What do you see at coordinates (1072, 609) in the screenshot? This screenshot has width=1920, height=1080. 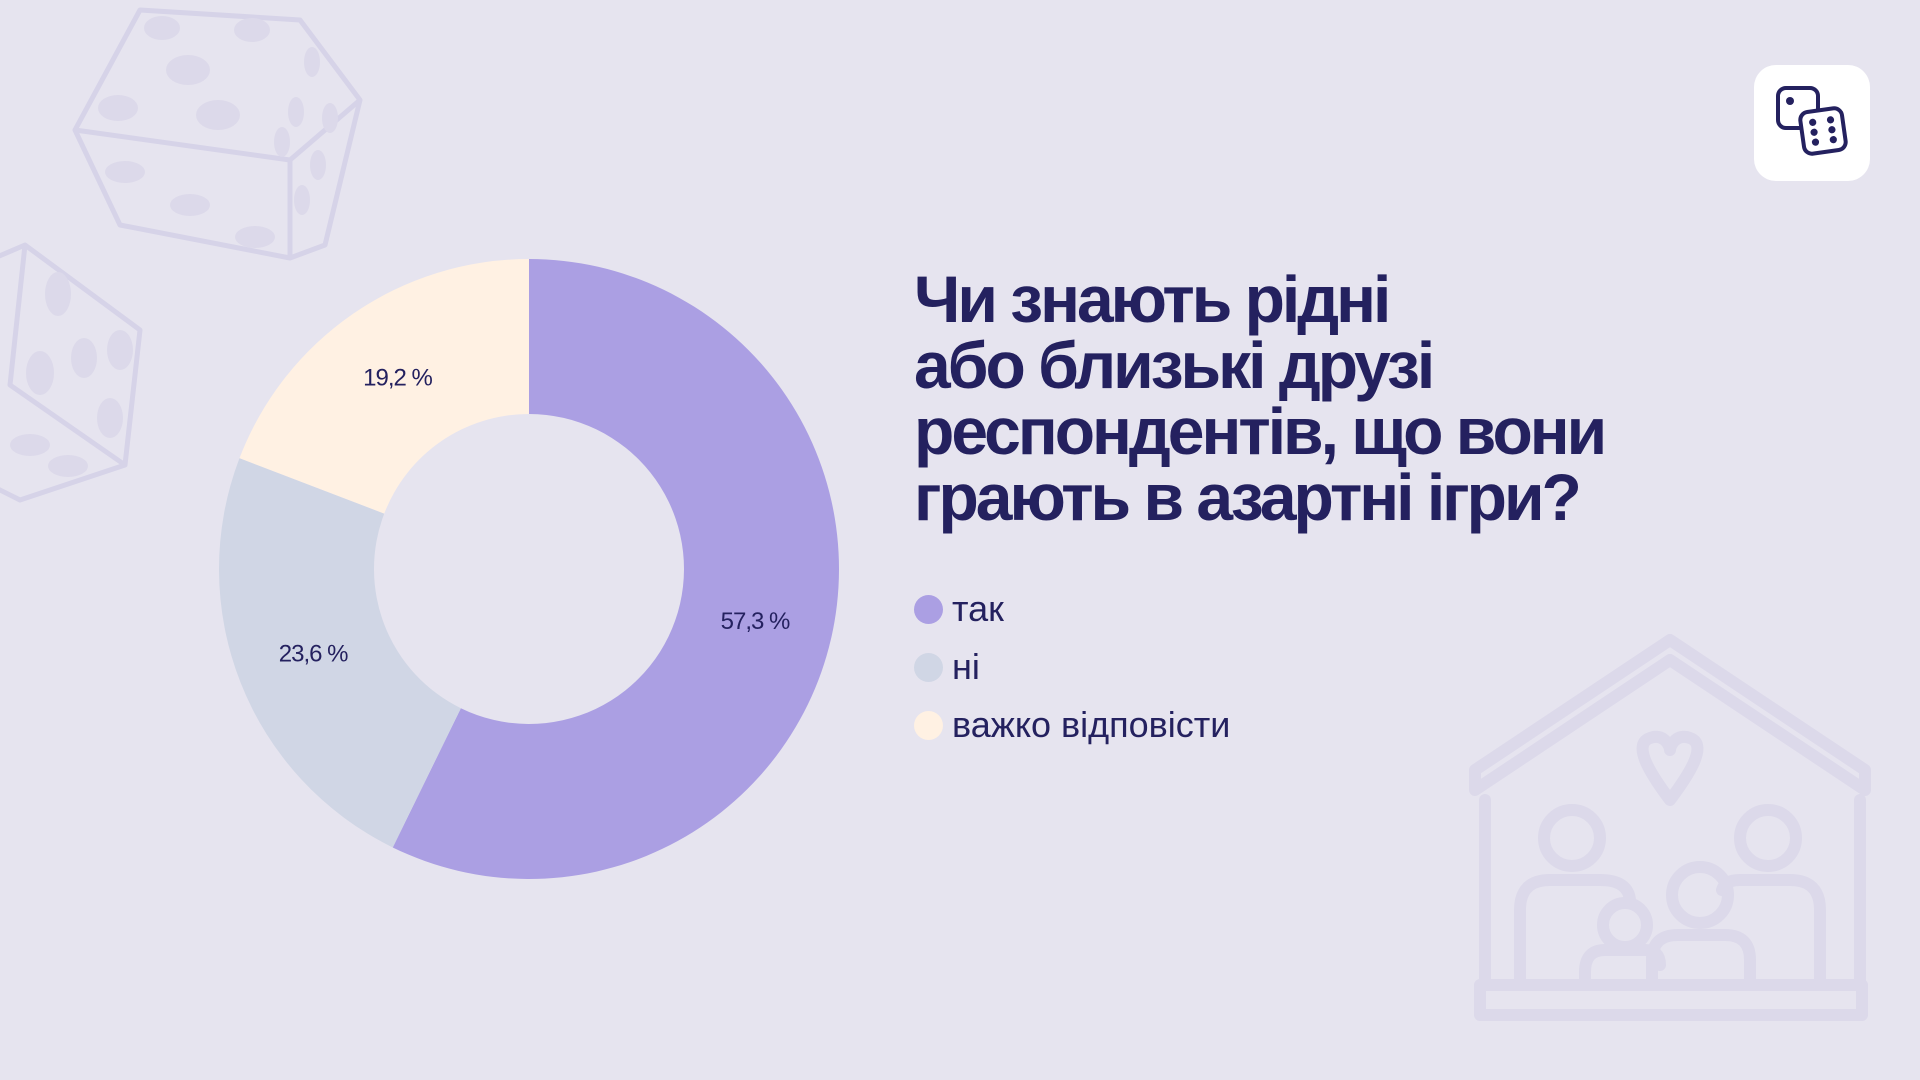 I see `legend-item: так` at bounding box center [1072, 609].